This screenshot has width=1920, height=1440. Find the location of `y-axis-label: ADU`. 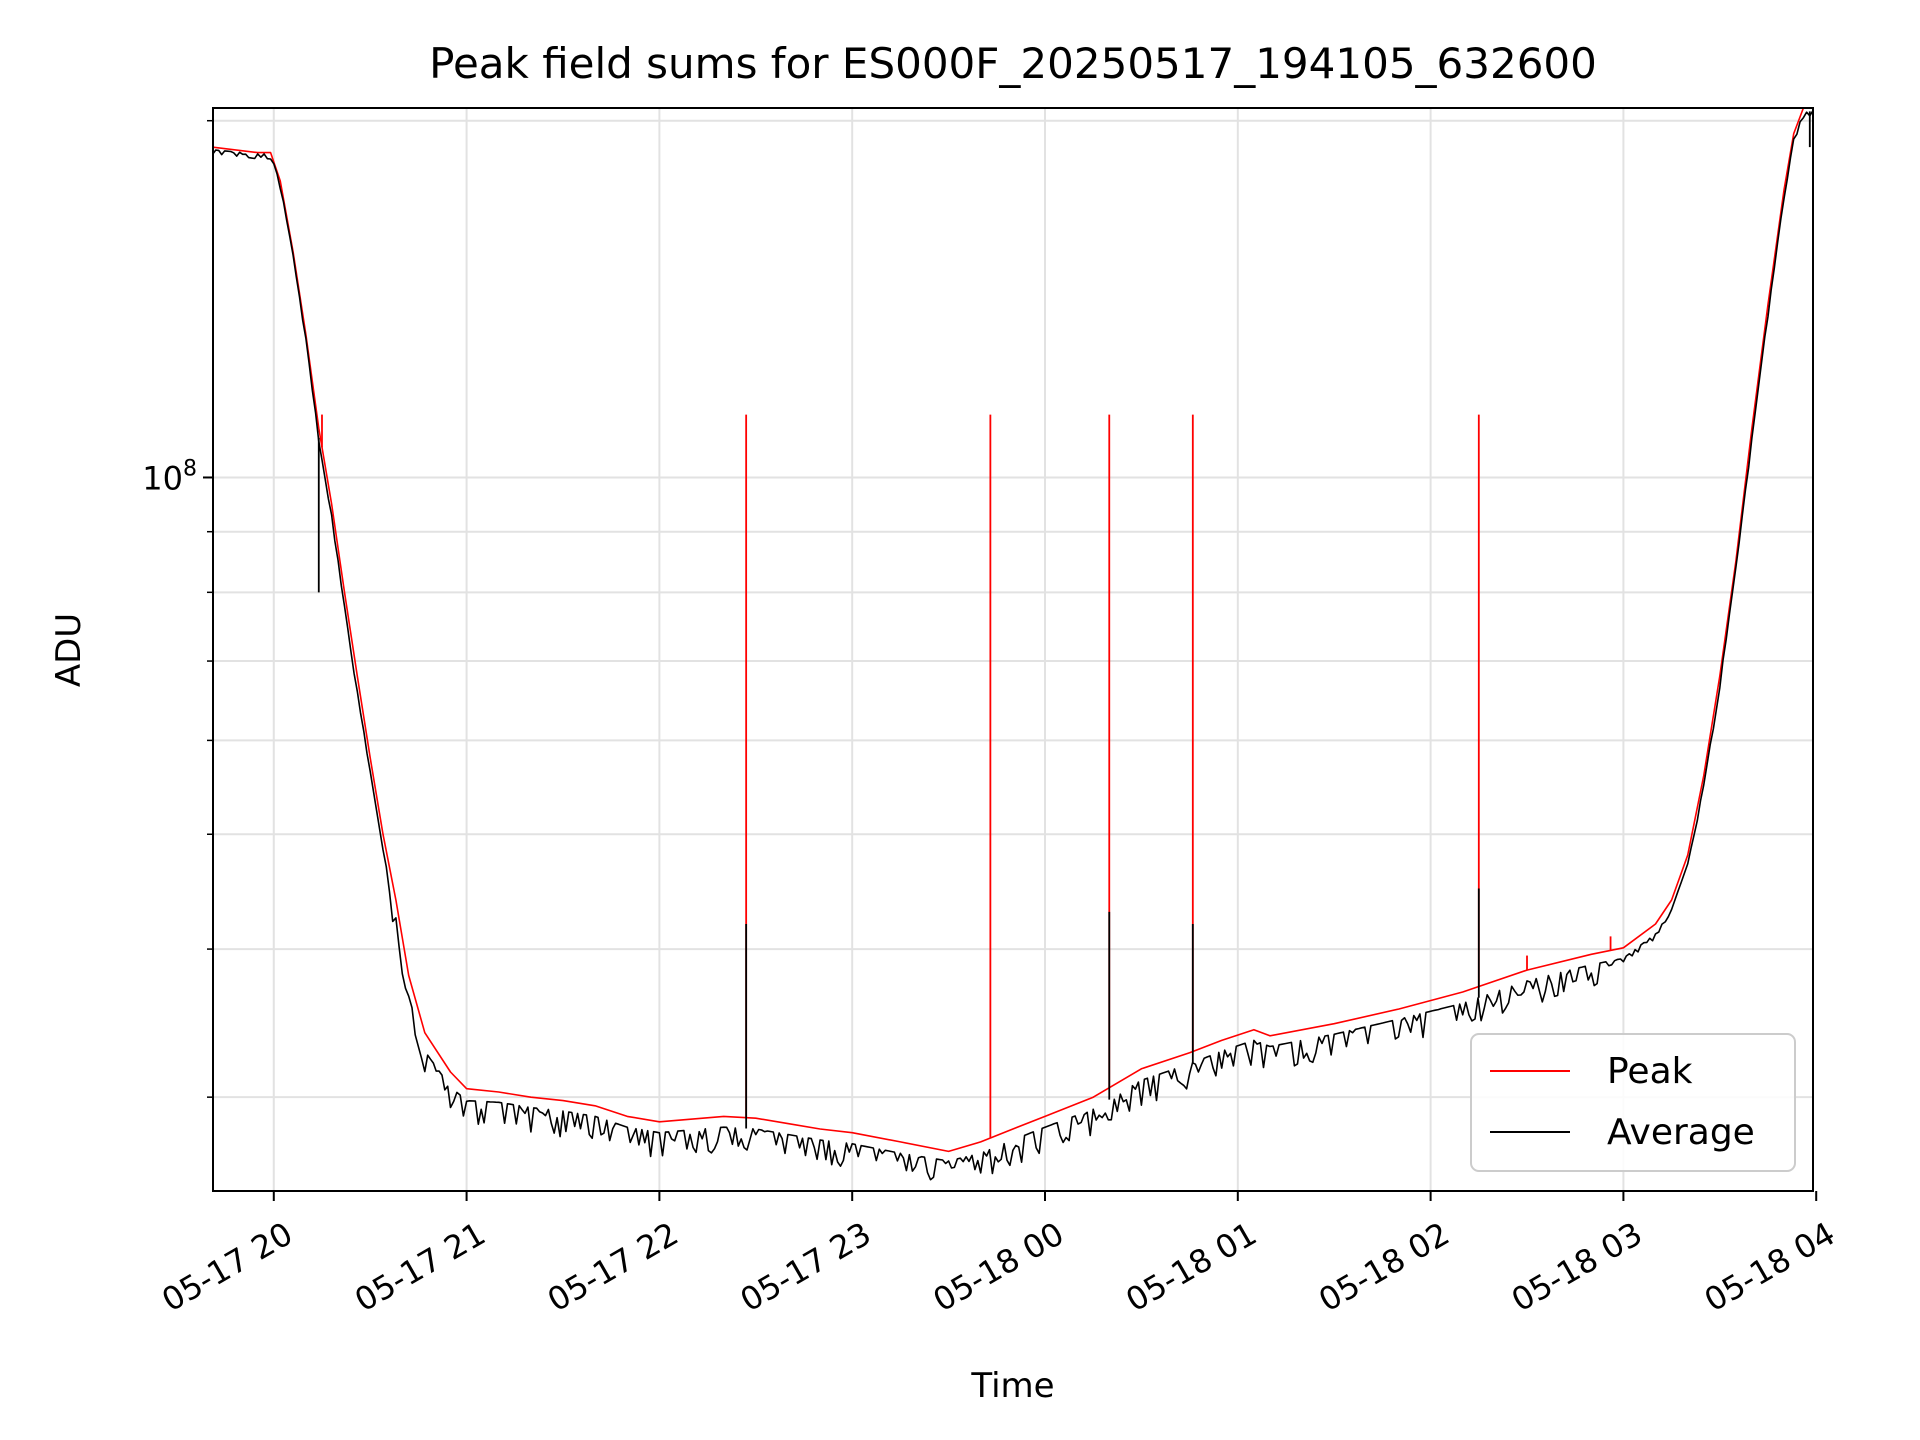

y-axis-label: ADU is located at coordinates (69, 650).